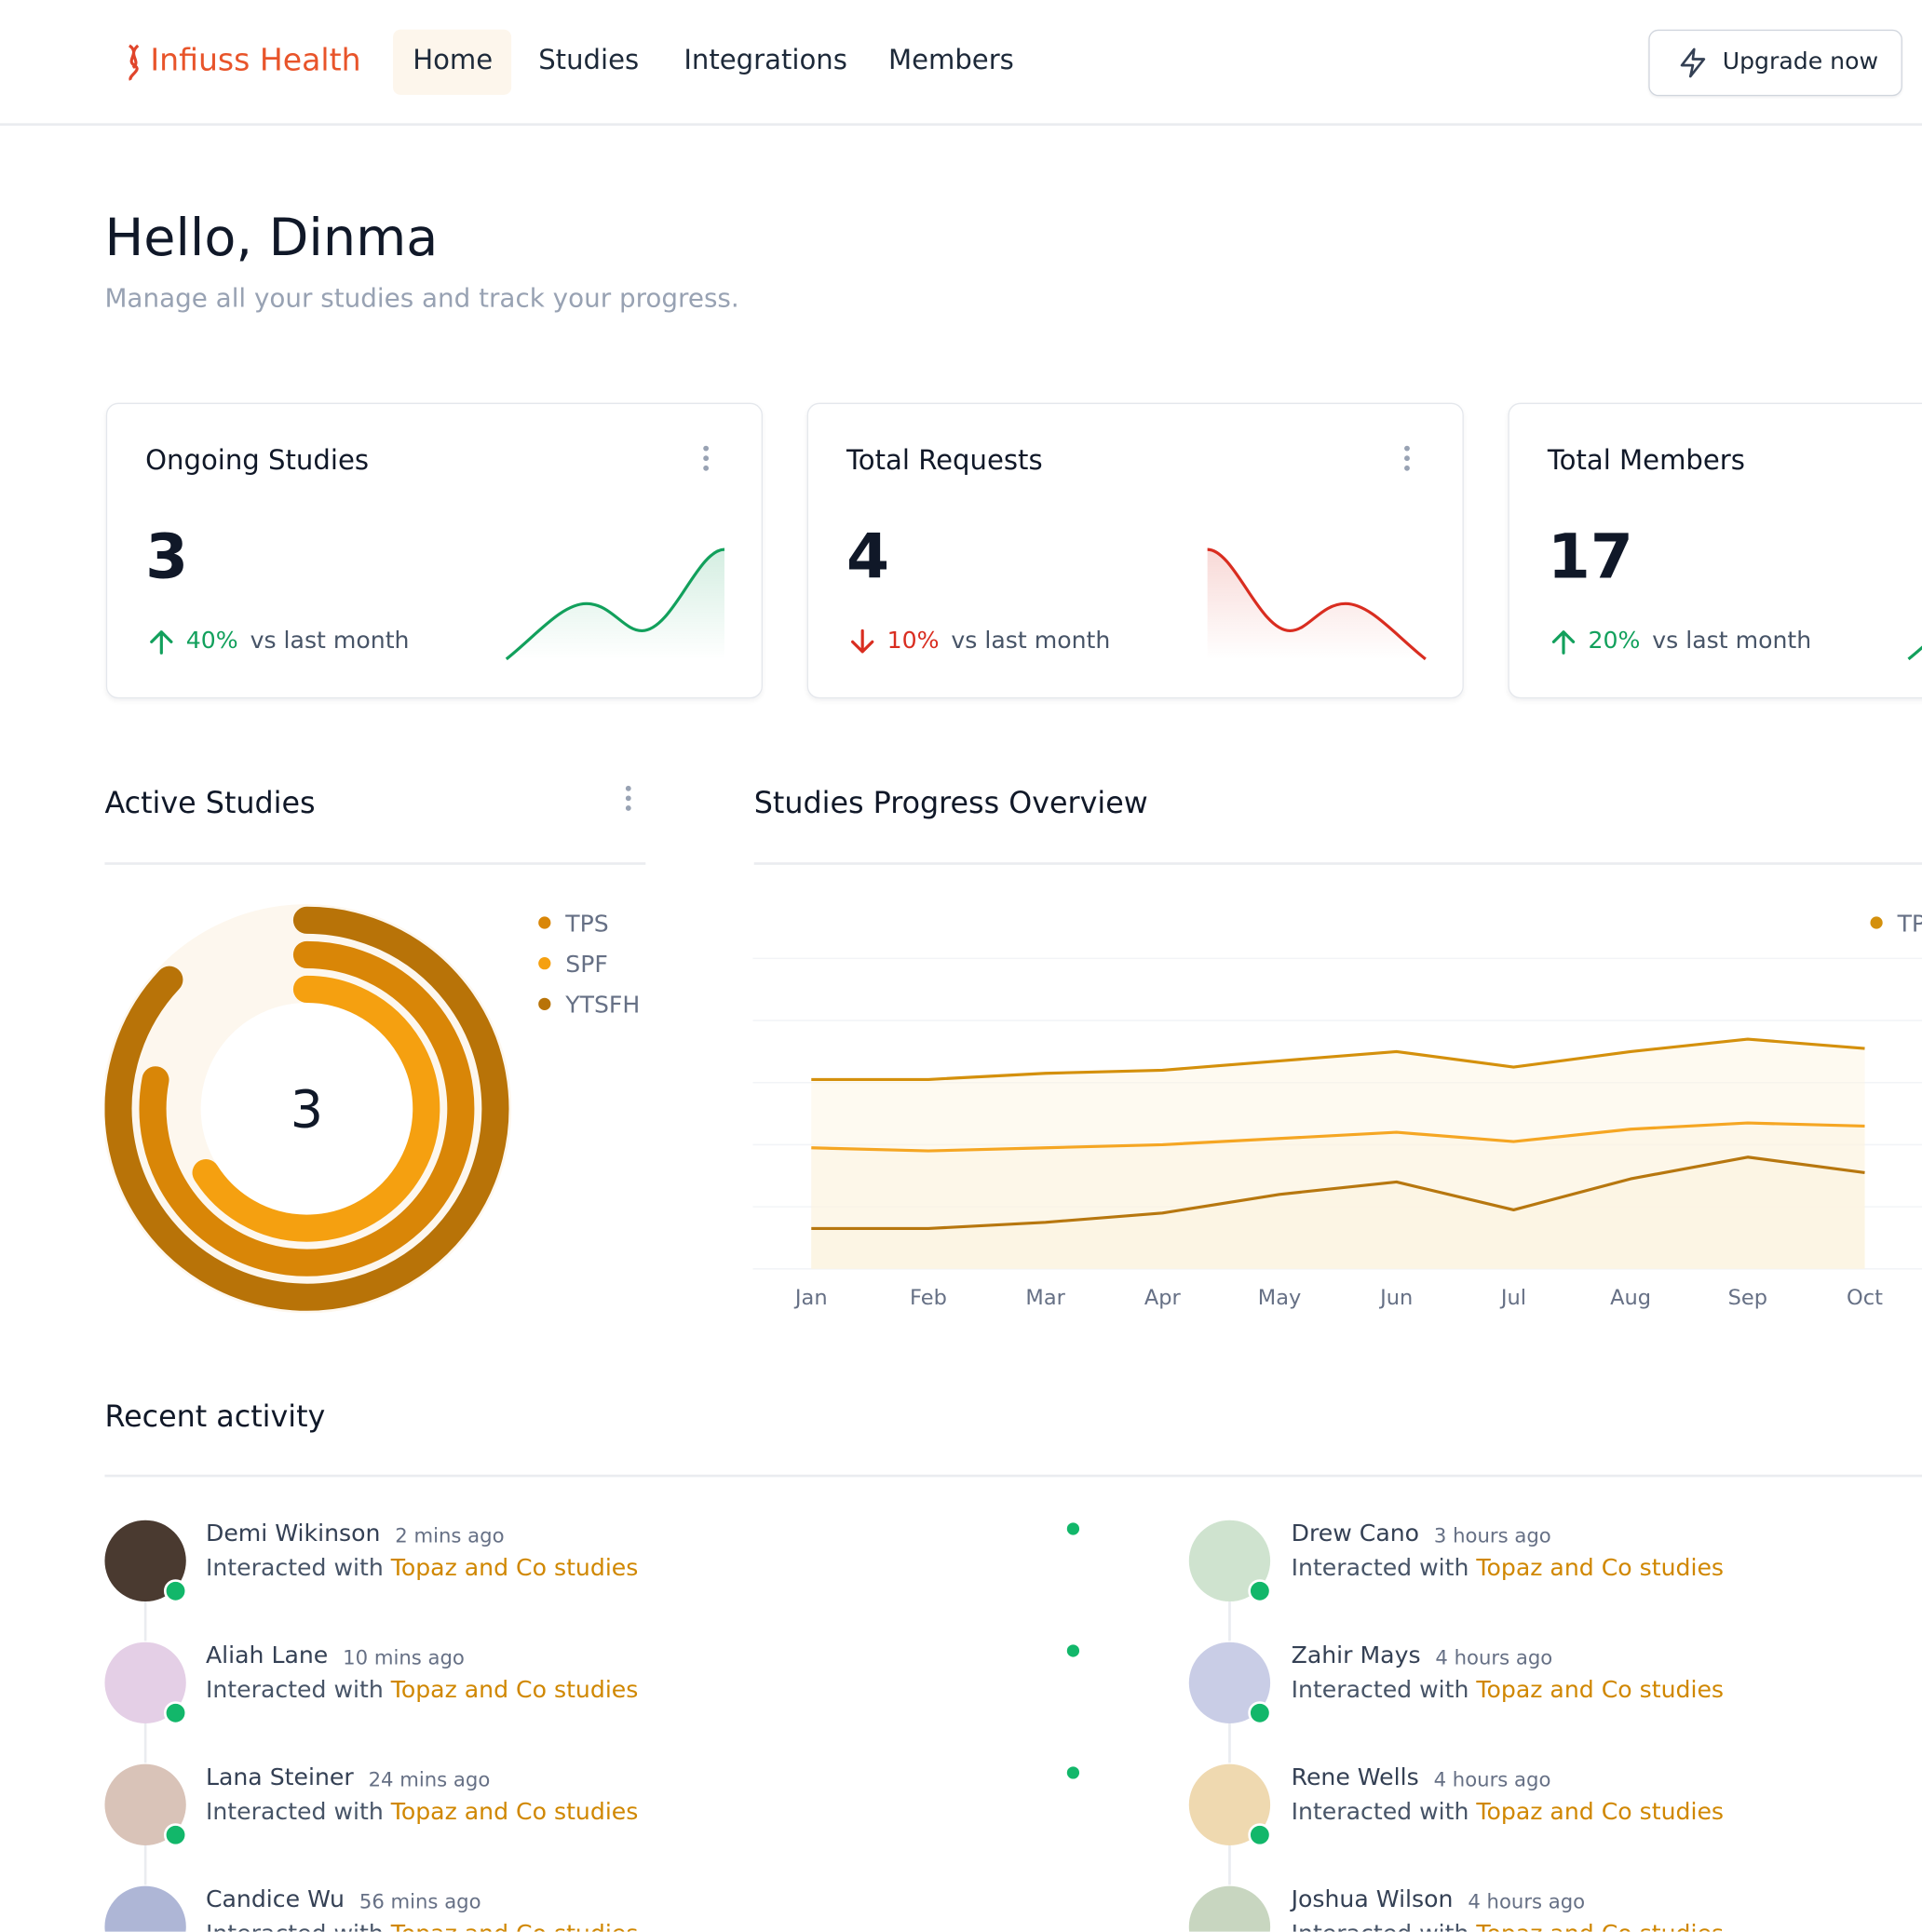 The image size is (1922, 1932). What do you see at coordinates (950, 804) in the screenshot?
I see `section-title: Studies Progress Overview` at bounding box center [950, 804].